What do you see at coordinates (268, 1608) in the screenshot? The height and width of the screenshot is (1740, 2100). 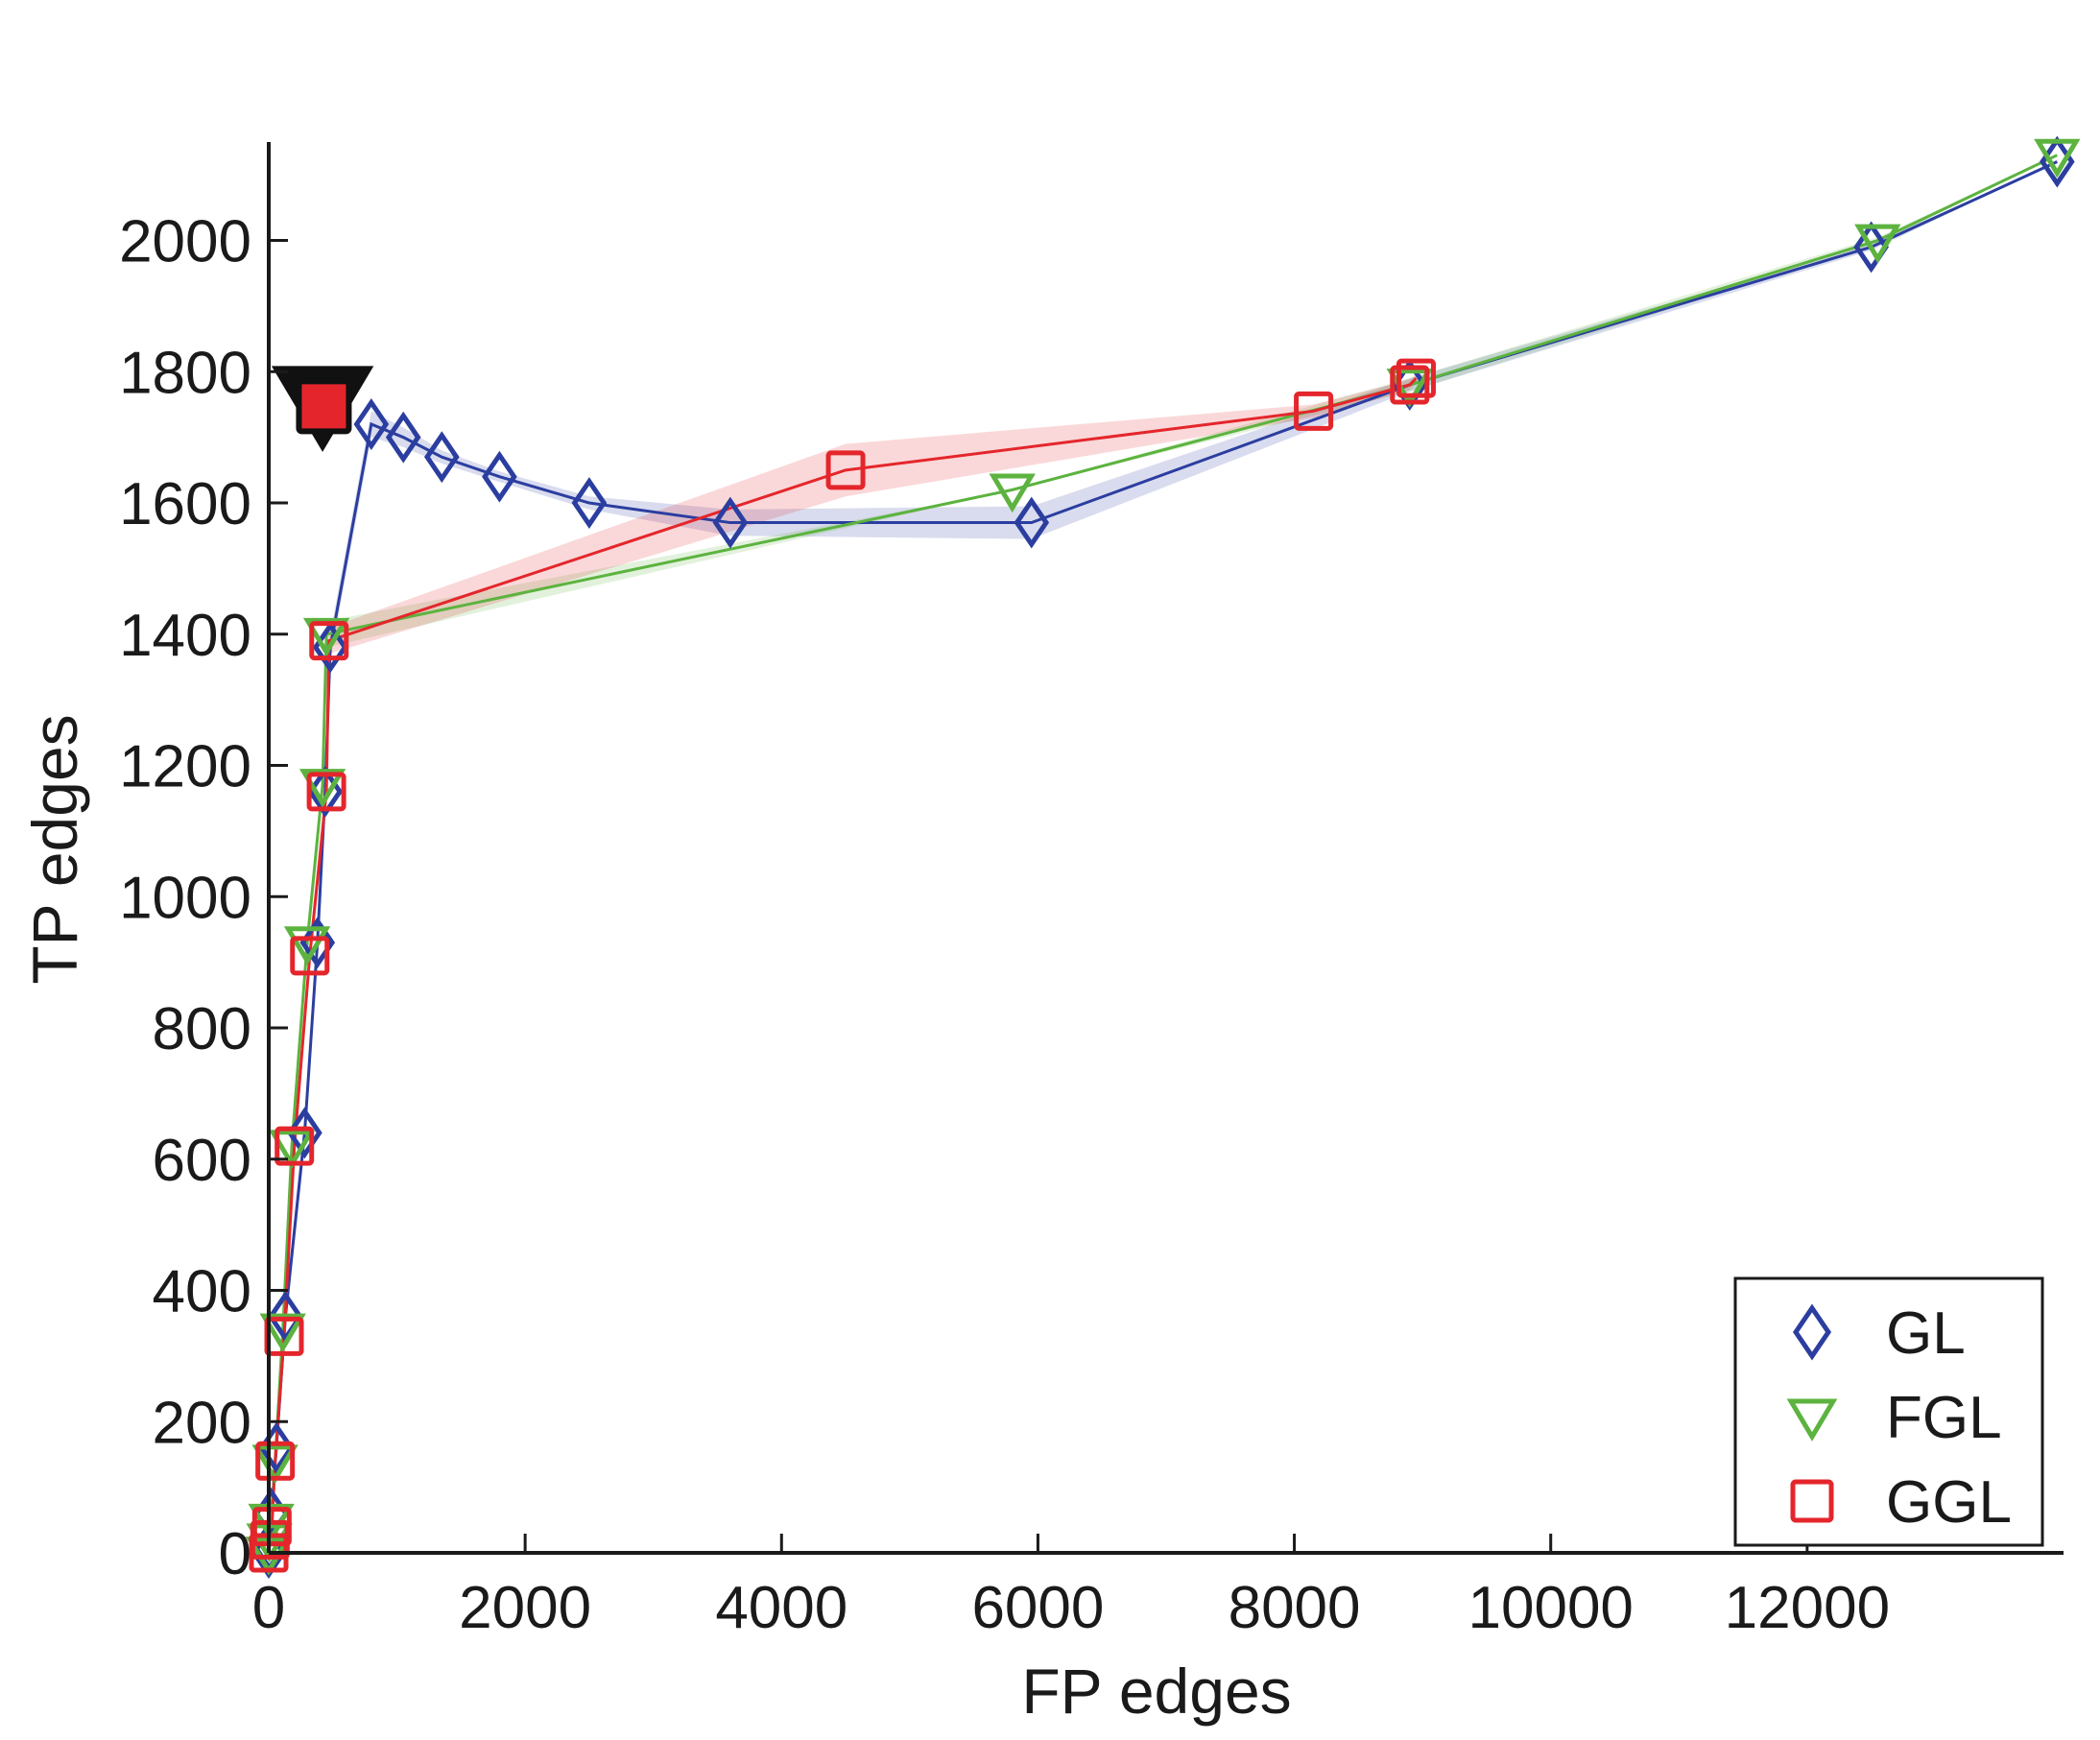 I see `x-tick-label: 0` at bounding box center [268, 1608].